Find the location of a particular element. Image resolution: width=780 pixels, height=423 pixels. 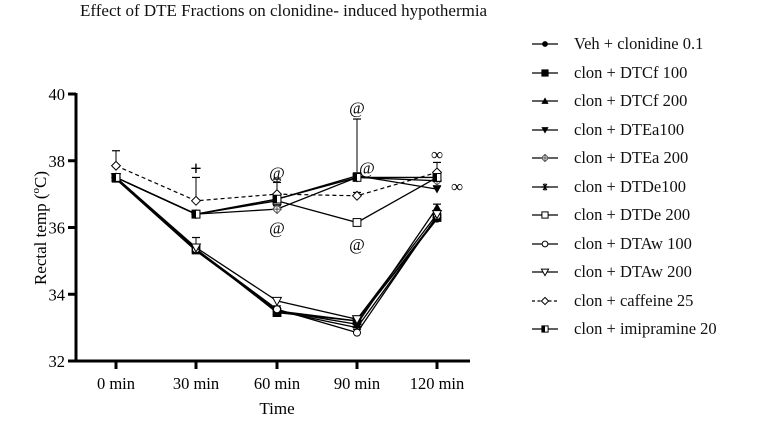

legend-item: clon + DTAw 100 is located at coordinates (655, 244).